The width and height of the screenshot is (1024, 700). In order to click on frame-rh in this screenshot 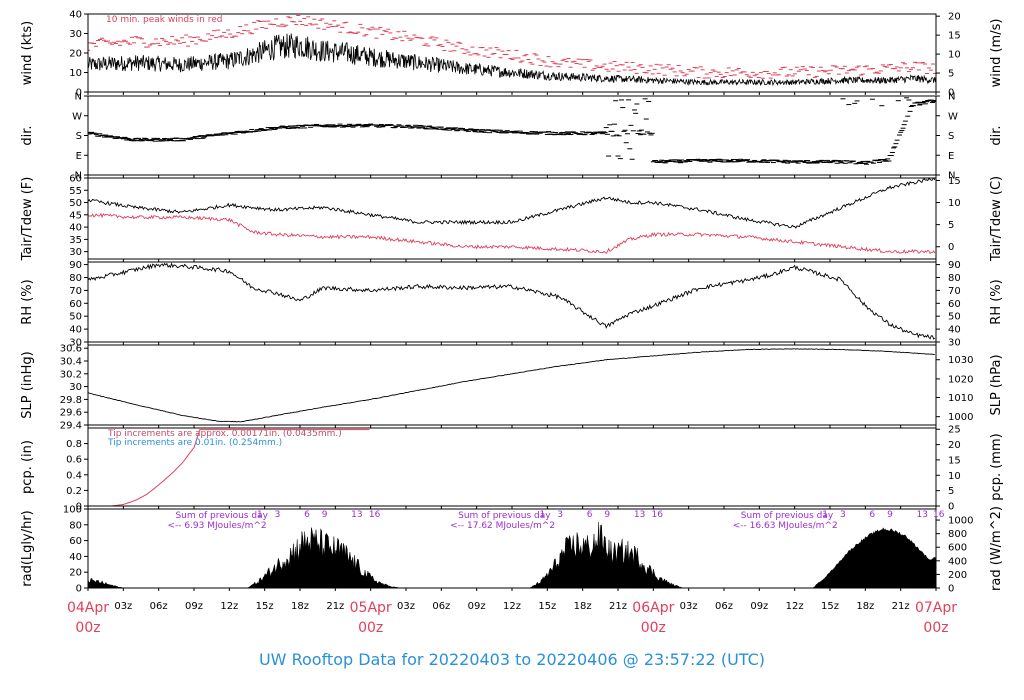, I will do `click(512, 302)`.